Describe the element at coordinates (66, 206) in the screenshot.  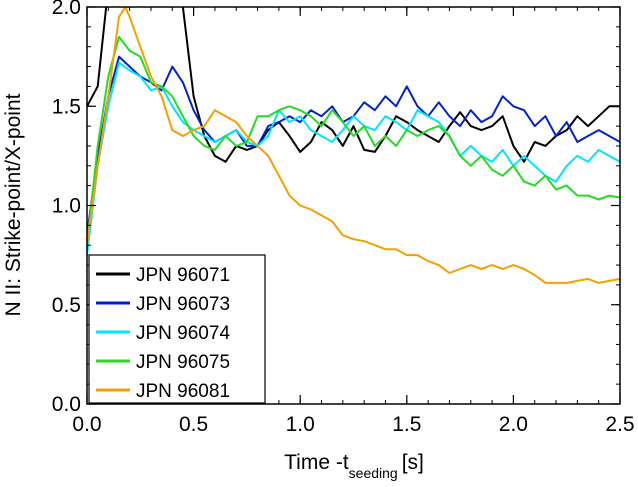
I see `y-tick-label: 1.0` at that location.